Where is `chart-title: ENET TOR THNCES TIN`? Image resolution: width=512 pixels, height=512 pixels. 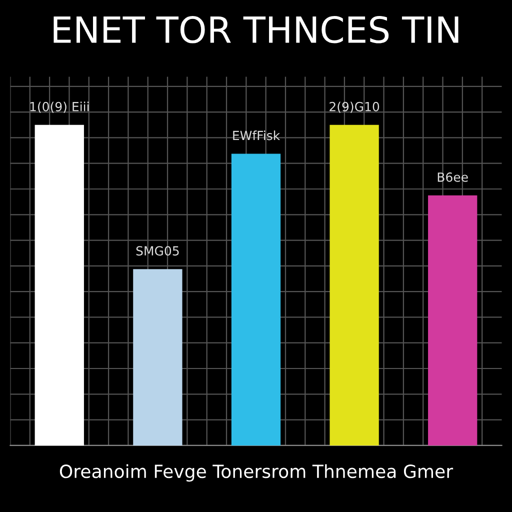 chart-title: ENET TOR THNCES TIN is located at coordinates (256, 30).